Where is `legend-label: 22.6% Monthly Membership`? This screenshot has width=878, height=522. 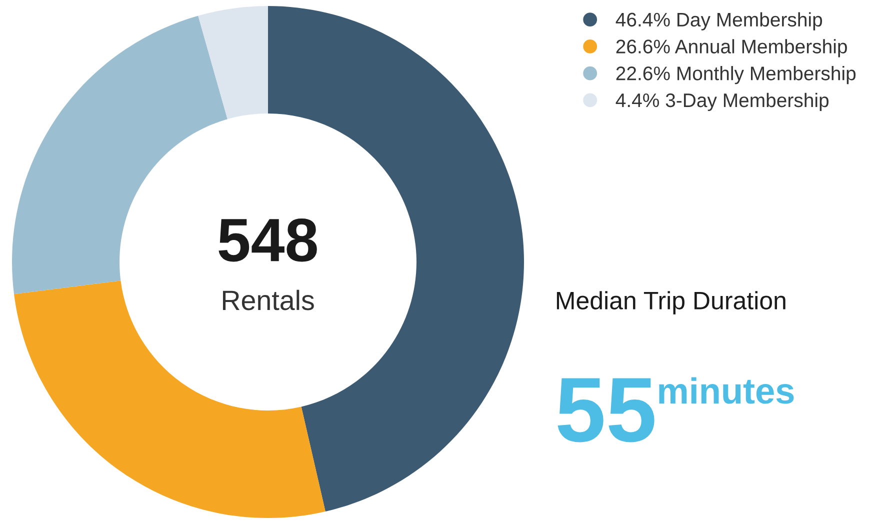 legend-label: 22.6% Monthly Membership is located at coordinates (736, 75).